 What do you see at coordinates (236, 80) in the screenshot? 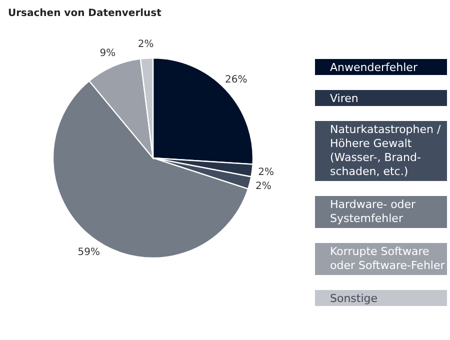
I see `data-label: 26%` at bounding box center [236, 80].